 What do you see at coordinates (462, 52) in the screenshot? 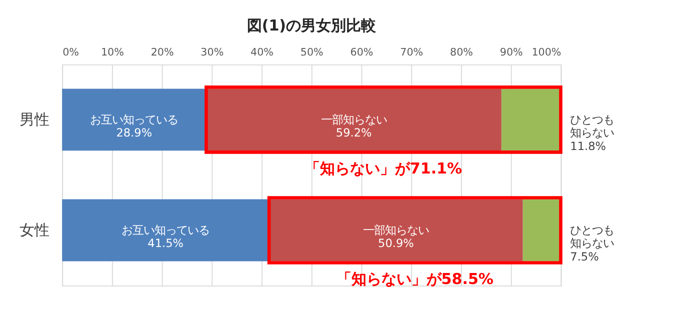
I see `x-tick-label: 80%` at bounding box center [462, 52].